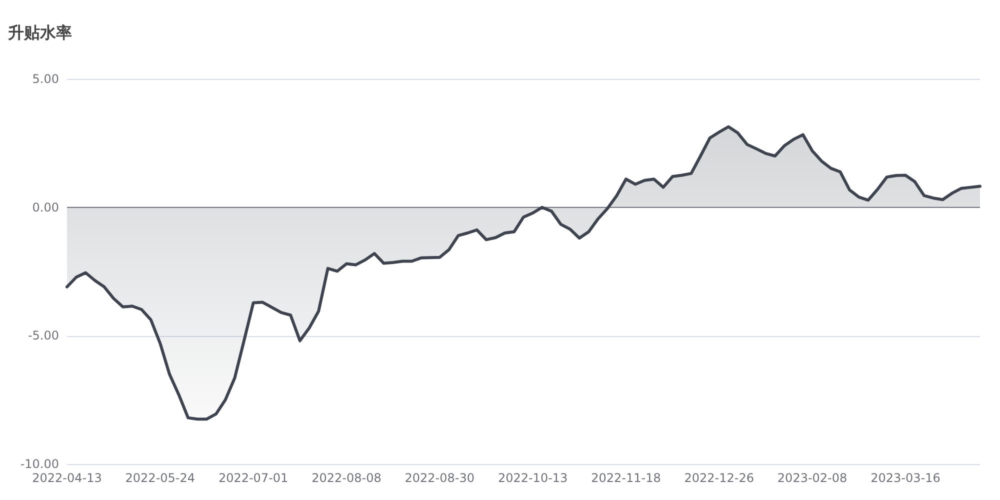 The width and height of the screenshot is (1000, 500). Describe the element at coordinates (45, 79) in the screenshot. I see `y-tick-label: 5.00` at that location.